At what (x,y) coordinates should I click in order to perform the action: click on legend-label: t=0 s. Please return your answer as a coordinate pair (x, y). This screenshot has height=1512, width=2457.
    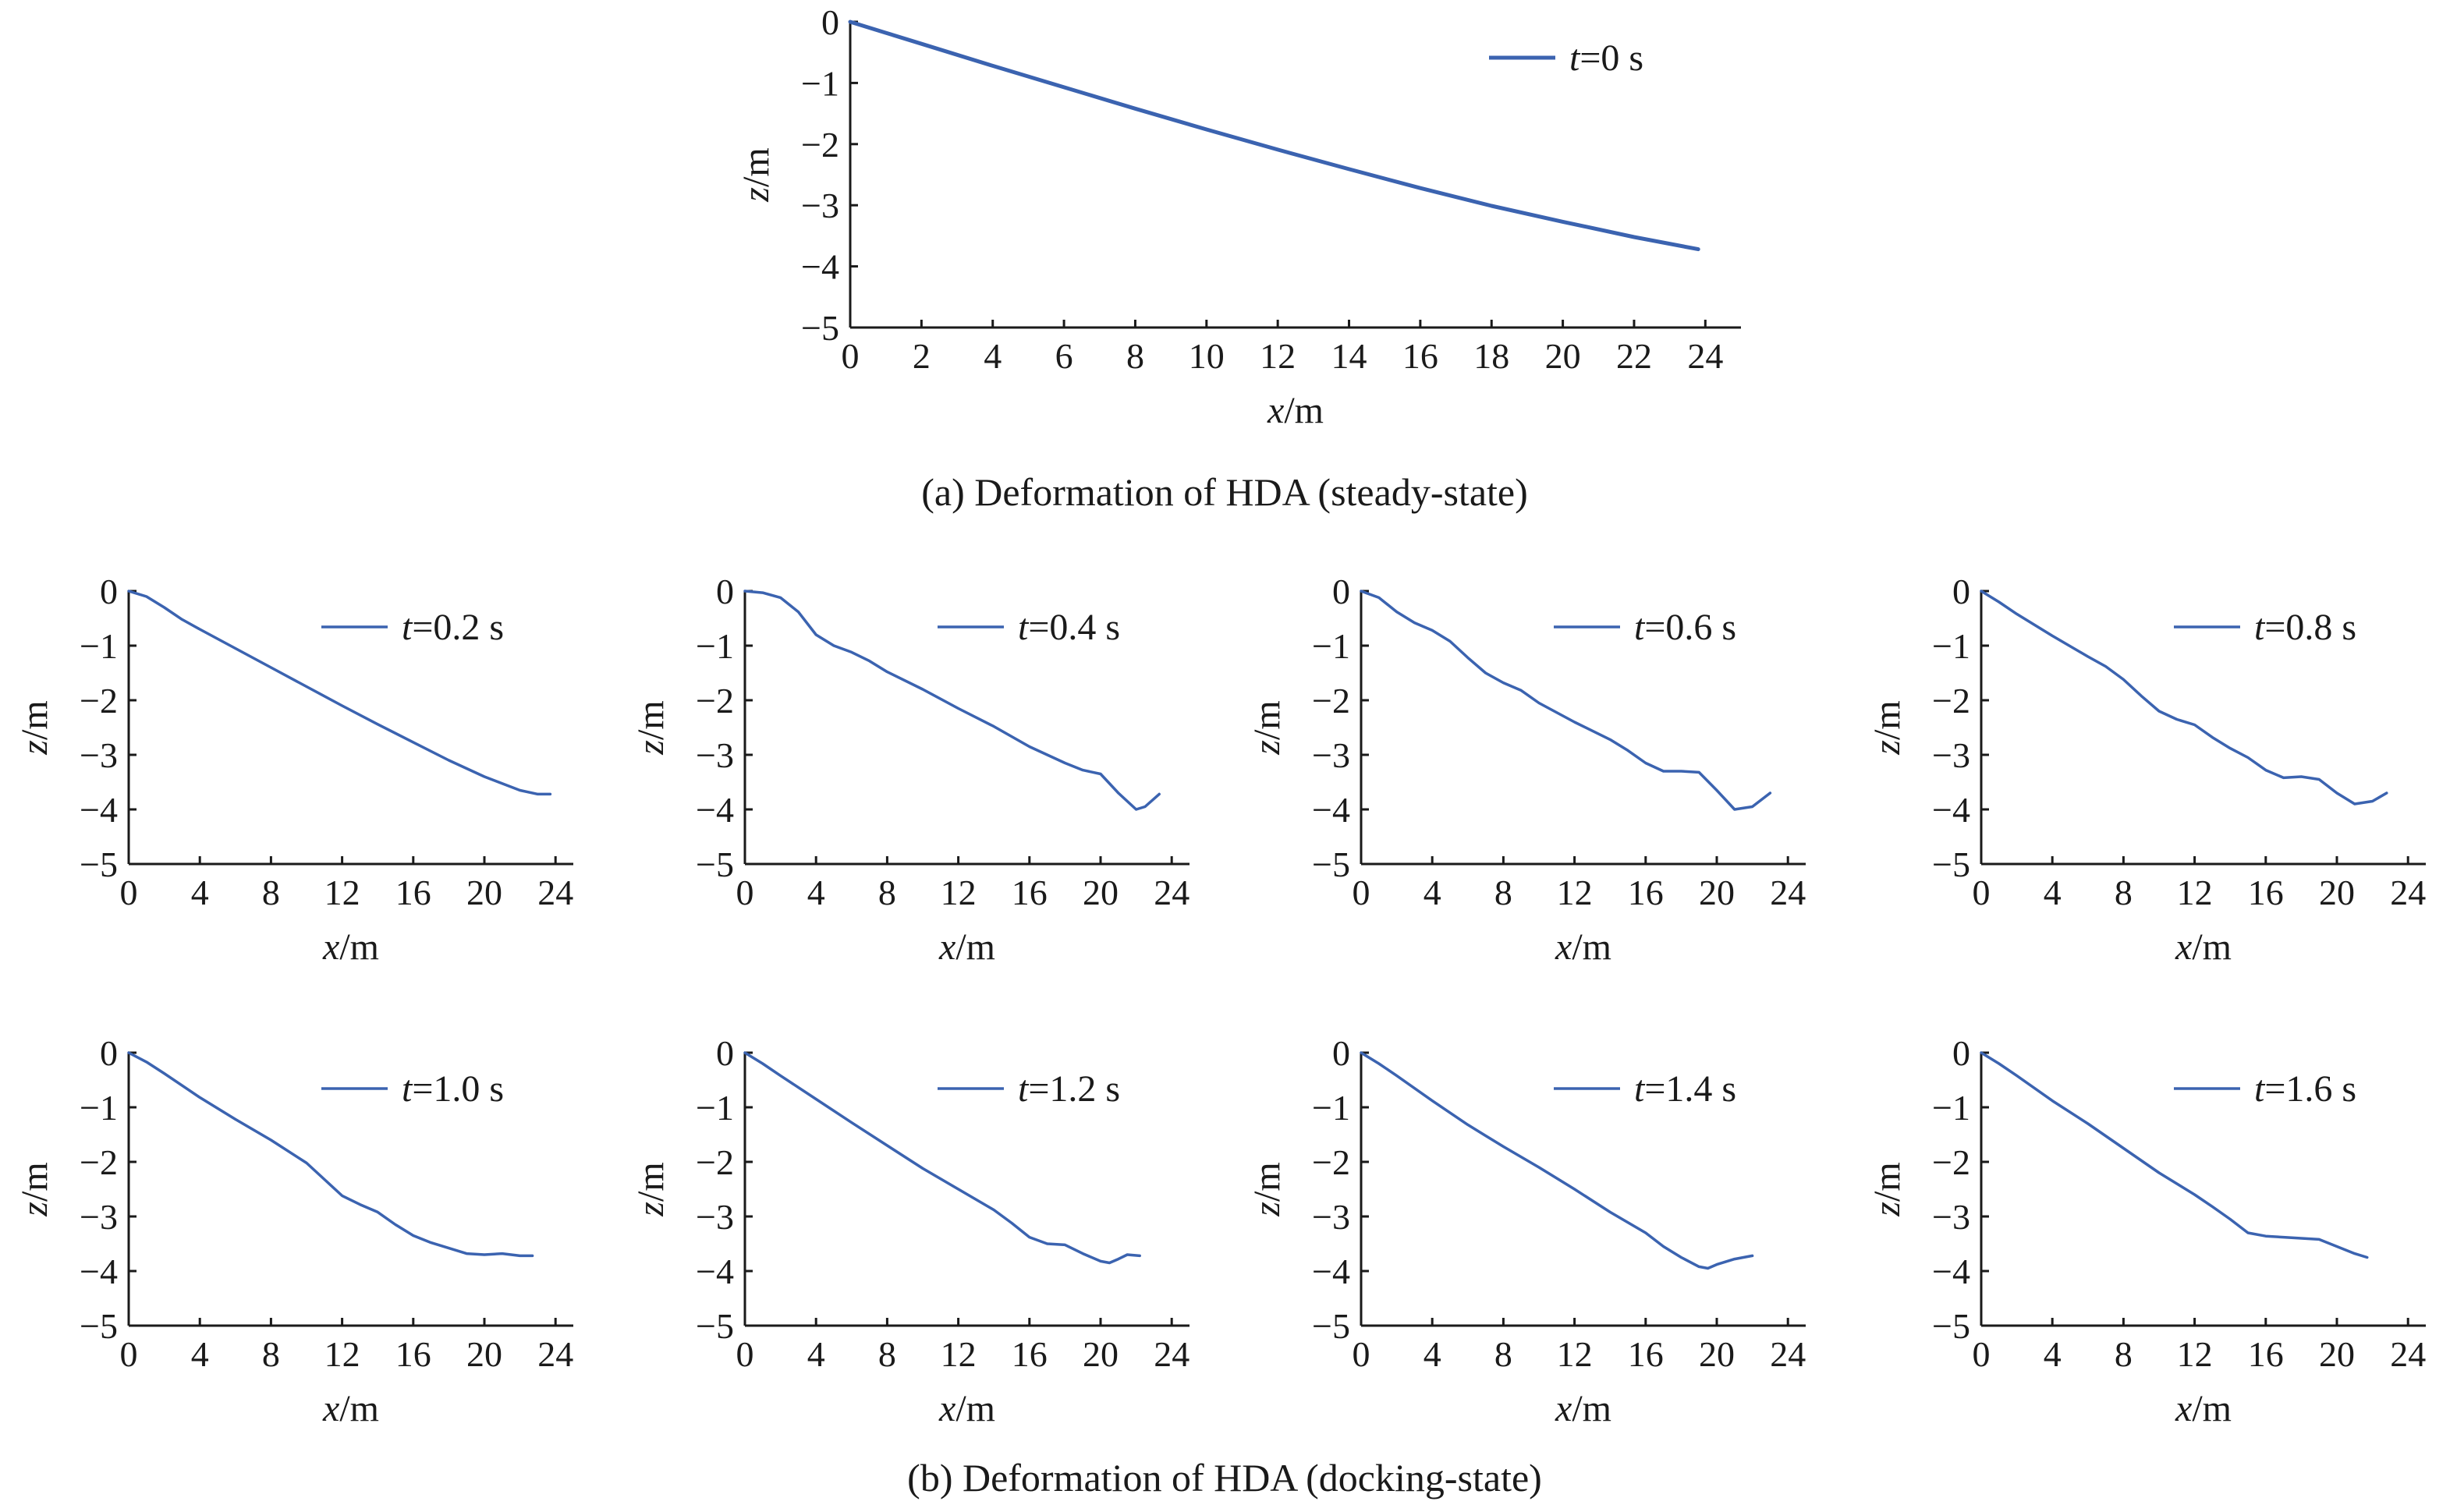
    Looking at the image, I should click on (1606, 58).